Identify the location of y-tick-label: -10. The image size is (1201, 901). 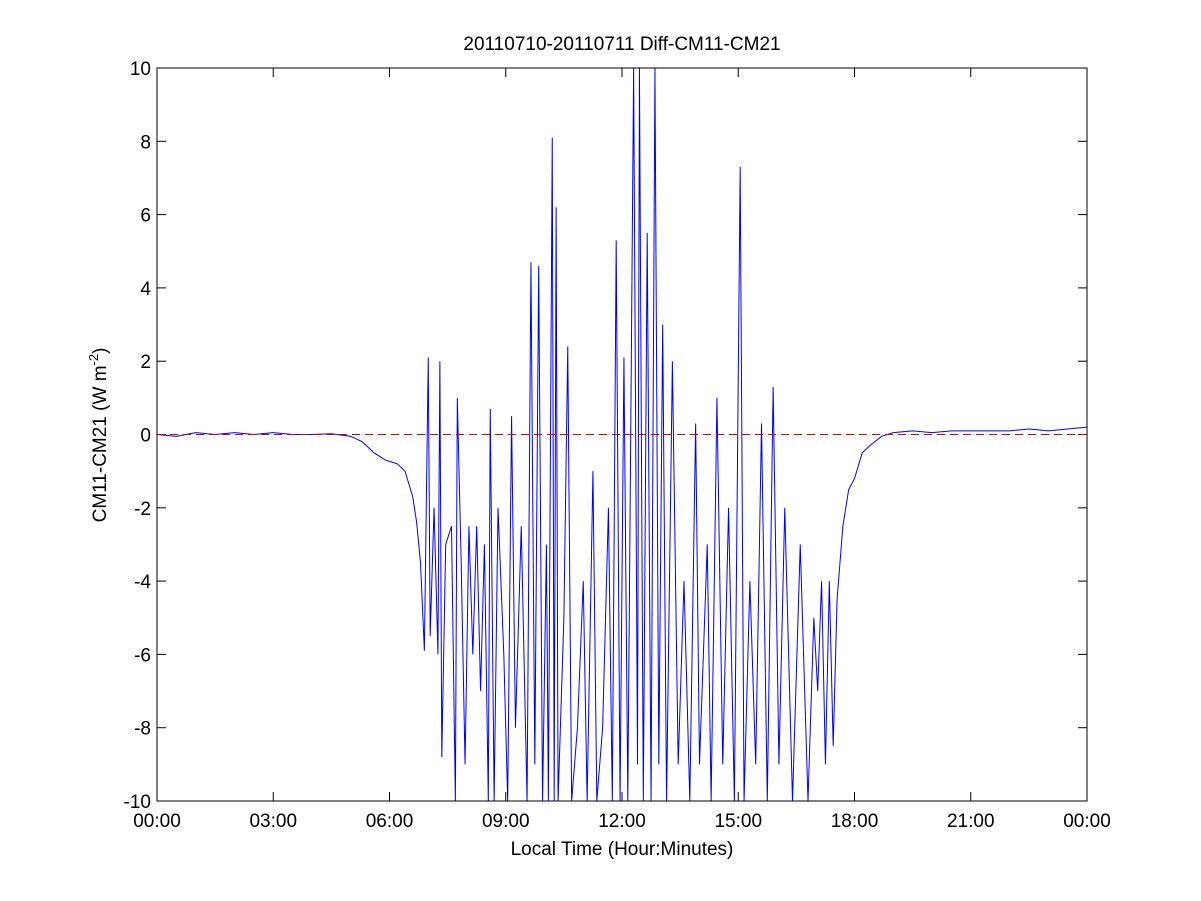
(137, 802).